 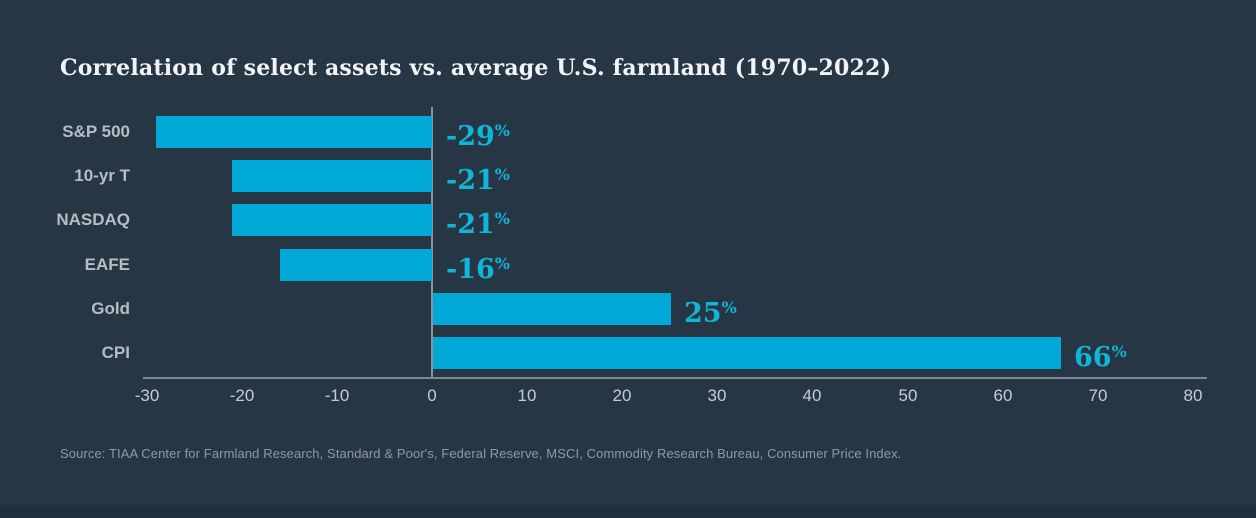 What do you see at coordinates (93, 219) in the screenshot?
I see `category-label: NASDAQ` at bounding box center [93, 219].